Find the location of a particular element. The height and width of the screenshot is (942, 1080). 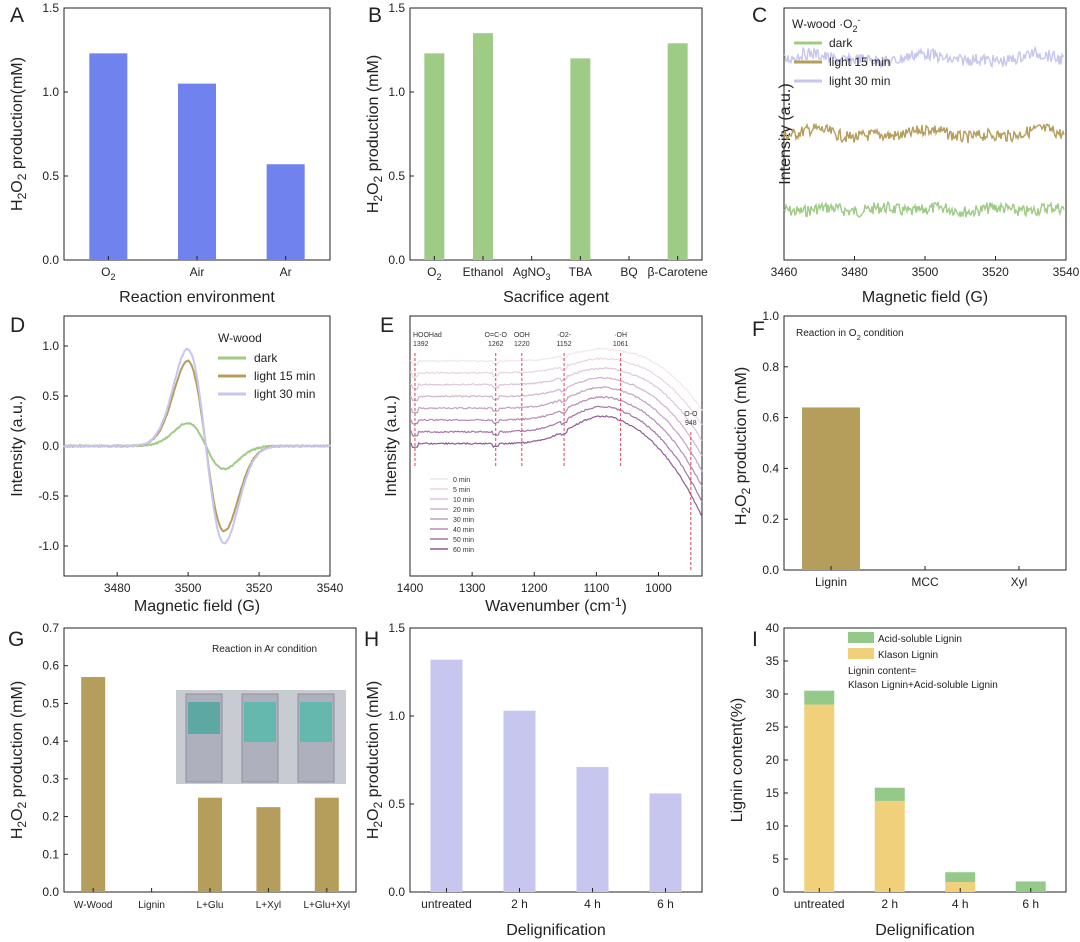

annotation-wavenumber: 1152 is located at coordinates (564, 344).